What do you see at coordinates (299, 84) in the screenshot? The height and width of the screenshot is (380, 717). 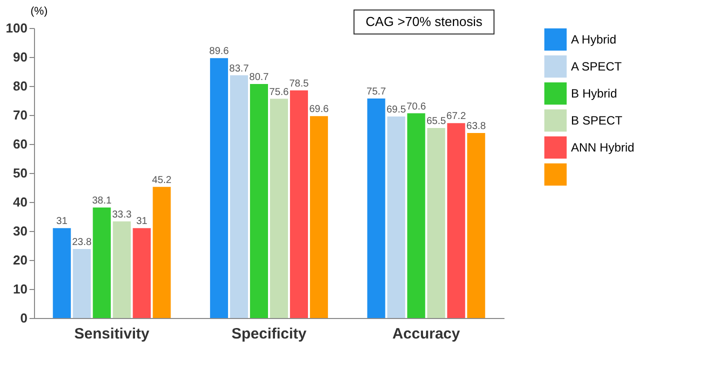 I see `data-label: 78.5` at bounding box center [299, 84].